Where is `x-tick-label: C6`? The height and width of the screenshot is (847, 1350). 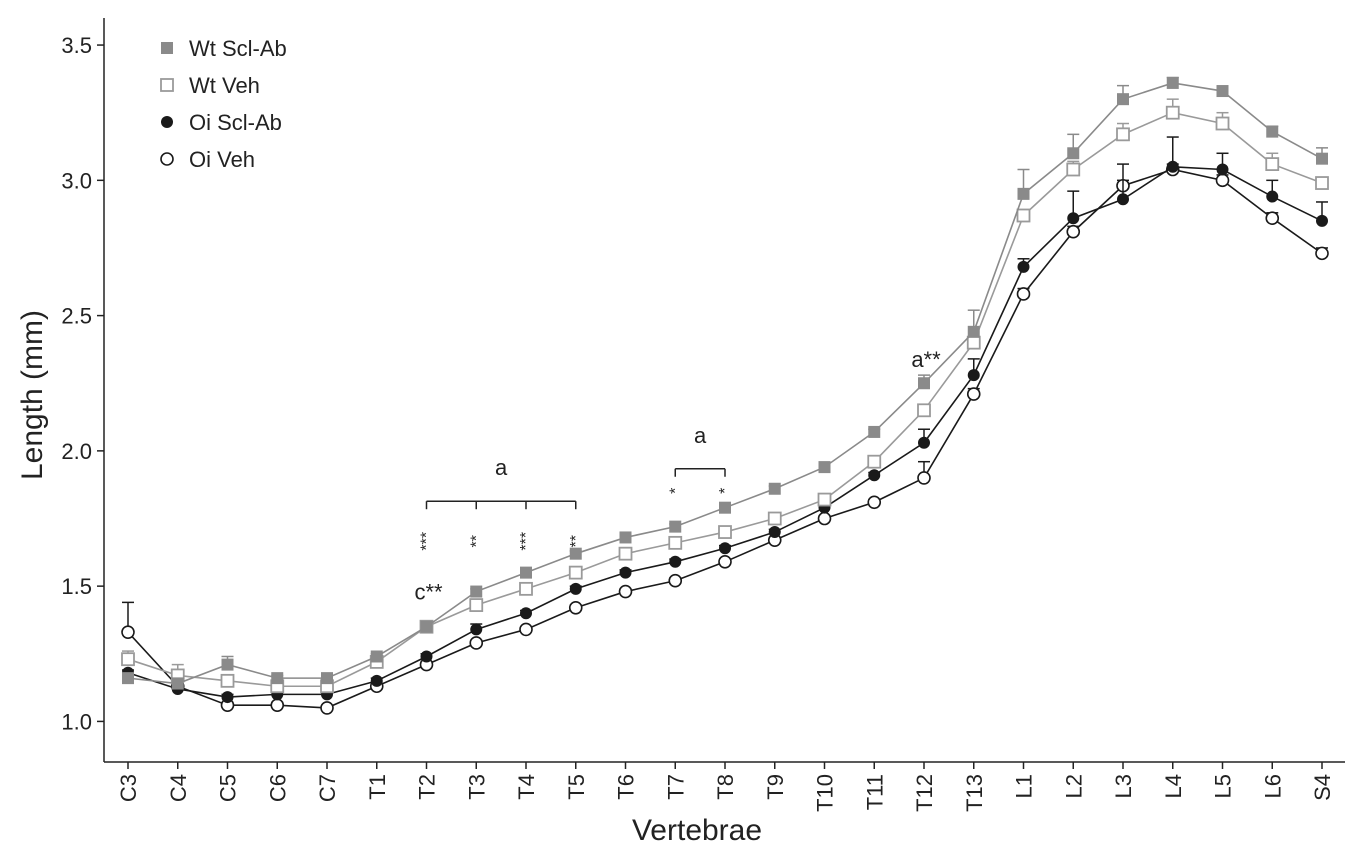 x-tick-label: C6 is located at coordinates (277, 788).